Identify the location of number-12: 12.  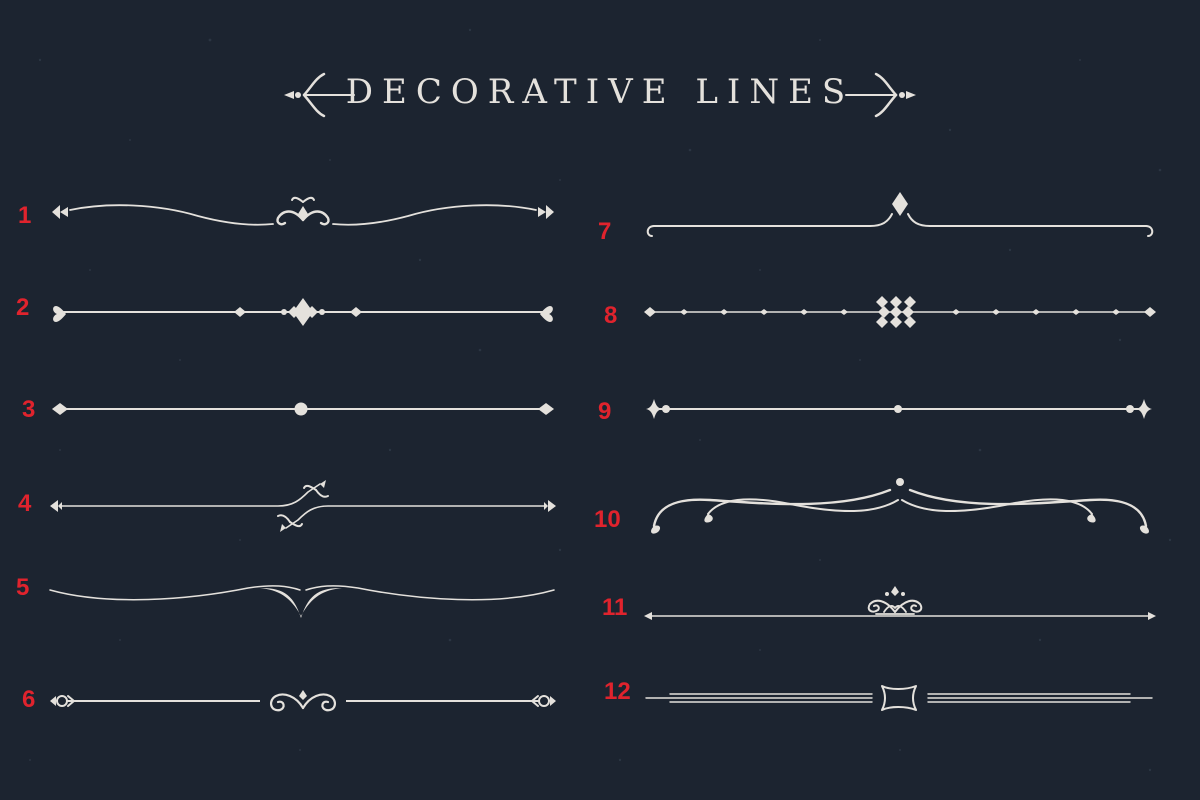
(617, 691).